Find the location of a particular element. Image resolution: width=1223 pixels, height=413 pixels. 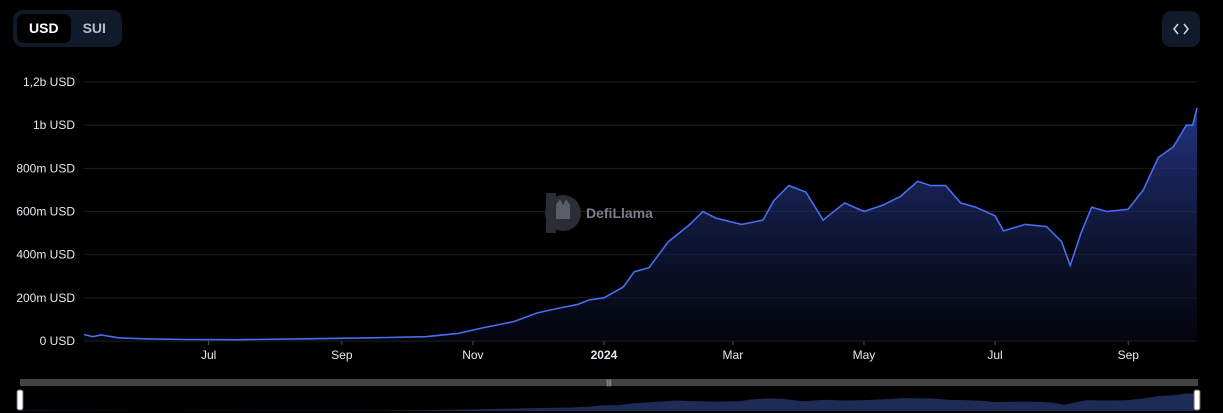

x-tick-label: May is located at coordinates (864, 355).